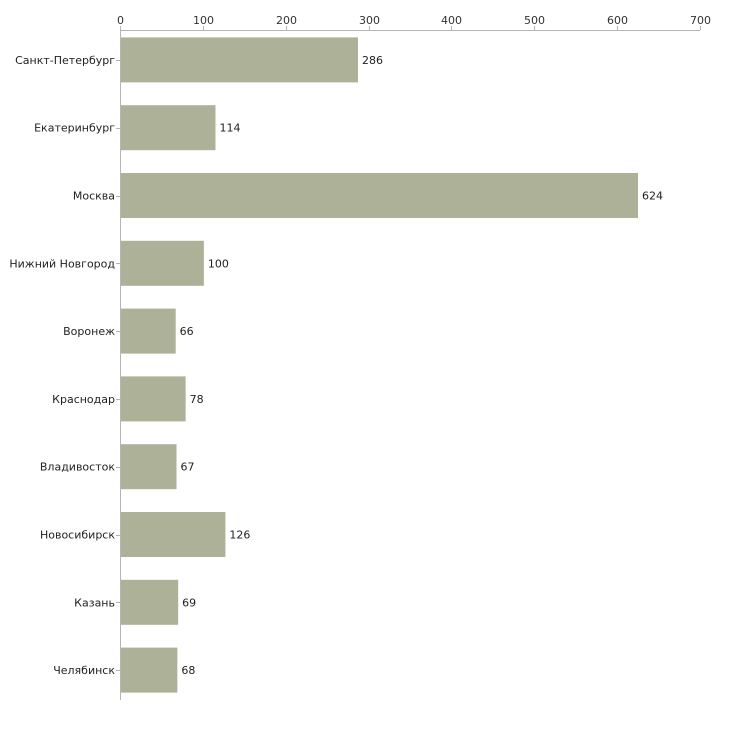 The width and height of the screenshot is (730, 730). Describe the element at coordinates (83, 399) in the screenshot. I see `category-label: Краснодар` at that location.